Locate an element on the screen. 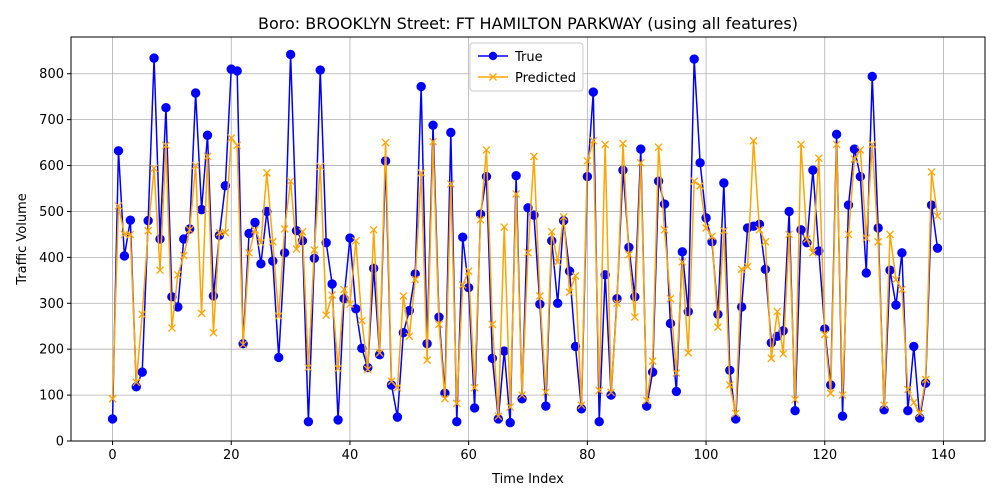  legend-marker is located at coordinates (493, 77).